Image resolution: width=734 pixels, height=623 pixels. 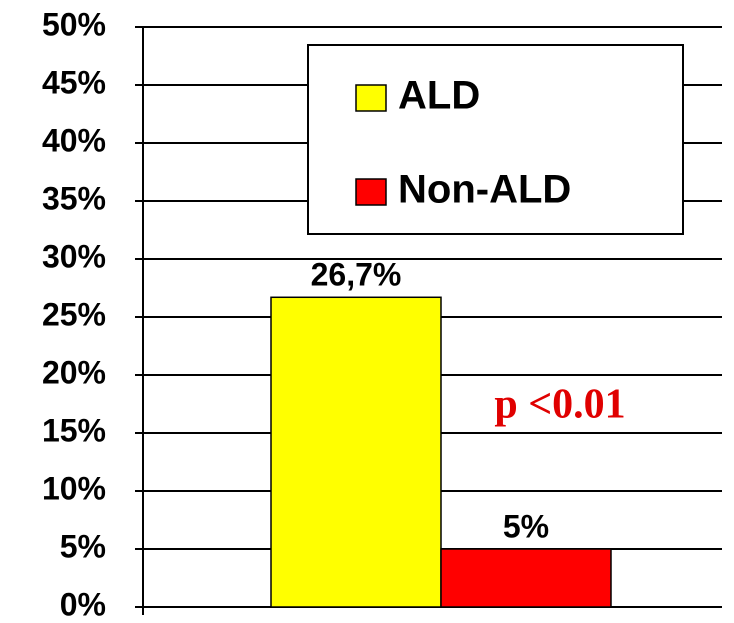 I want to click on y-tick-label: 50%, so click(x=74, y=24).